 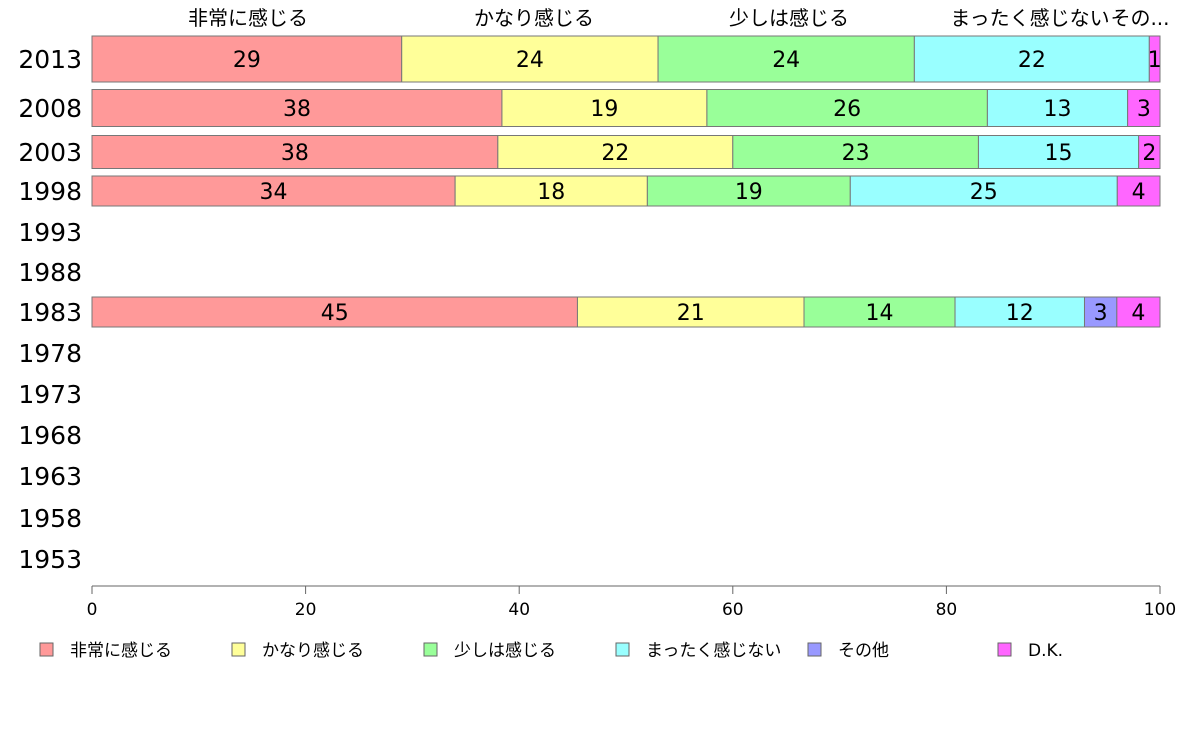 I want to click on bar-value-label: 12, so click(x=1020, y=313).